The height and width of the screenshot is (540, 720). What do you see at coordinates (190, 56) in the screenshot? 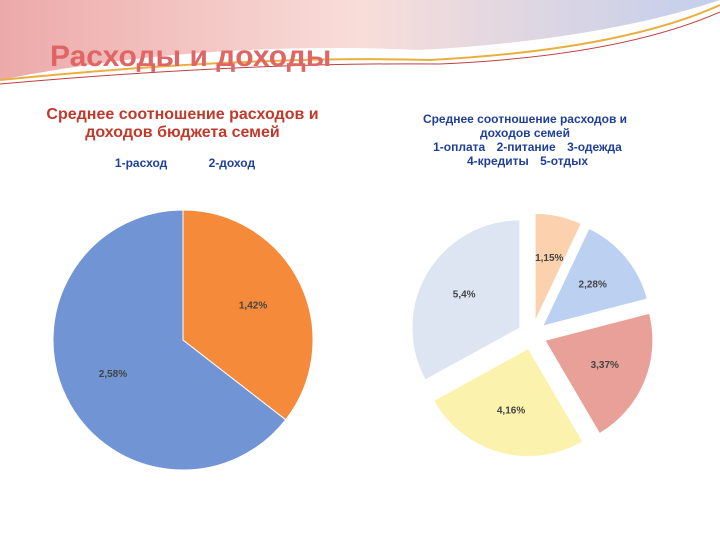
I see `slide-title: Расходы и доходы` at bounding box center [190, 56].